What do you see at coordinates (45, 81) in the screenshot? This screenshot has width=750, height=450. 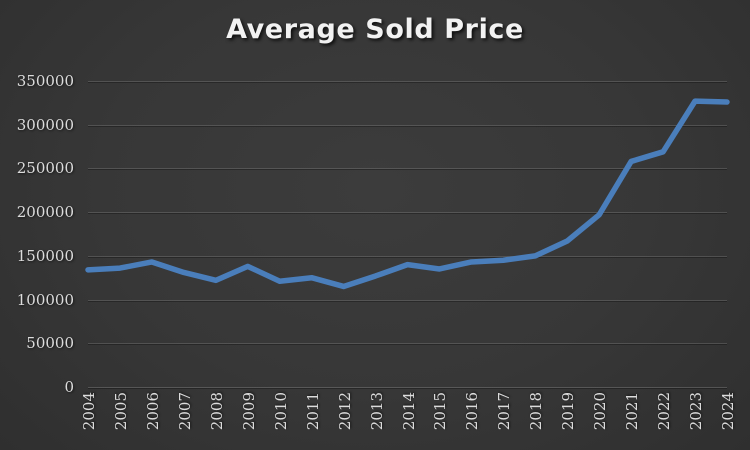 I see `y-axis-tick-label: 350000` at bounding box center [45, 81].